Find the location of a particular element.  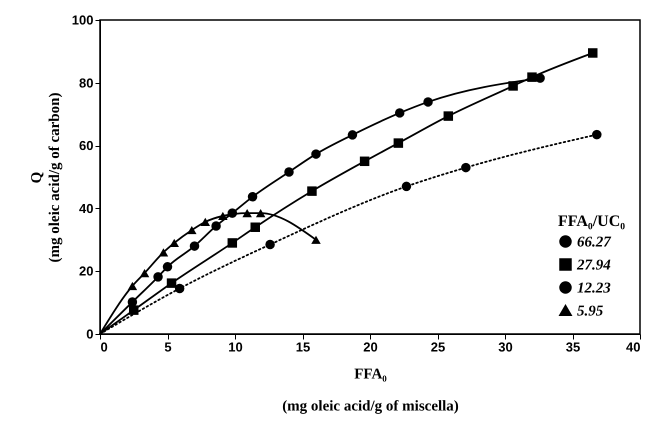

y-tick-label: 20 is located at coordinates (86, 271).